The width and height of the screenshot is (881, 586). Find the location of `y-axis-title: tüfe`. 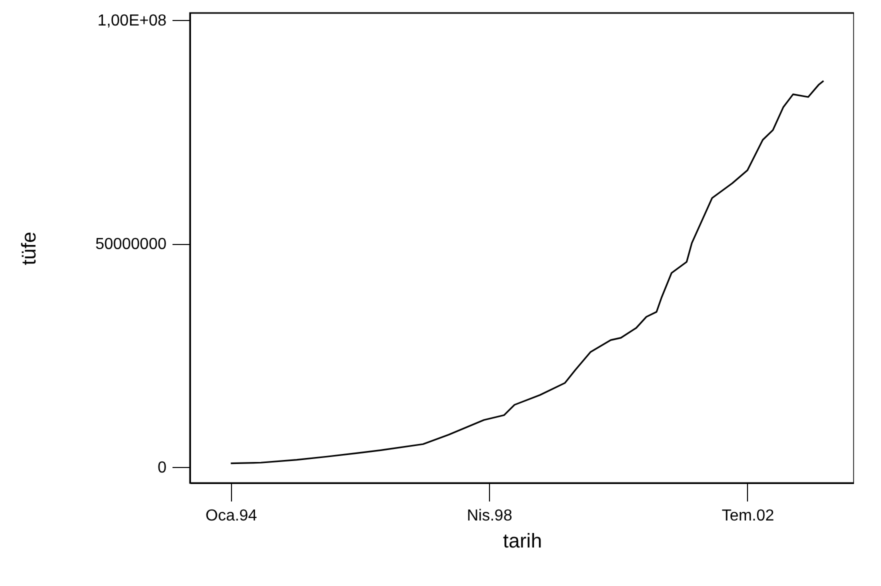

y-axis-title: tüfe is located at coordinates (29, 249).